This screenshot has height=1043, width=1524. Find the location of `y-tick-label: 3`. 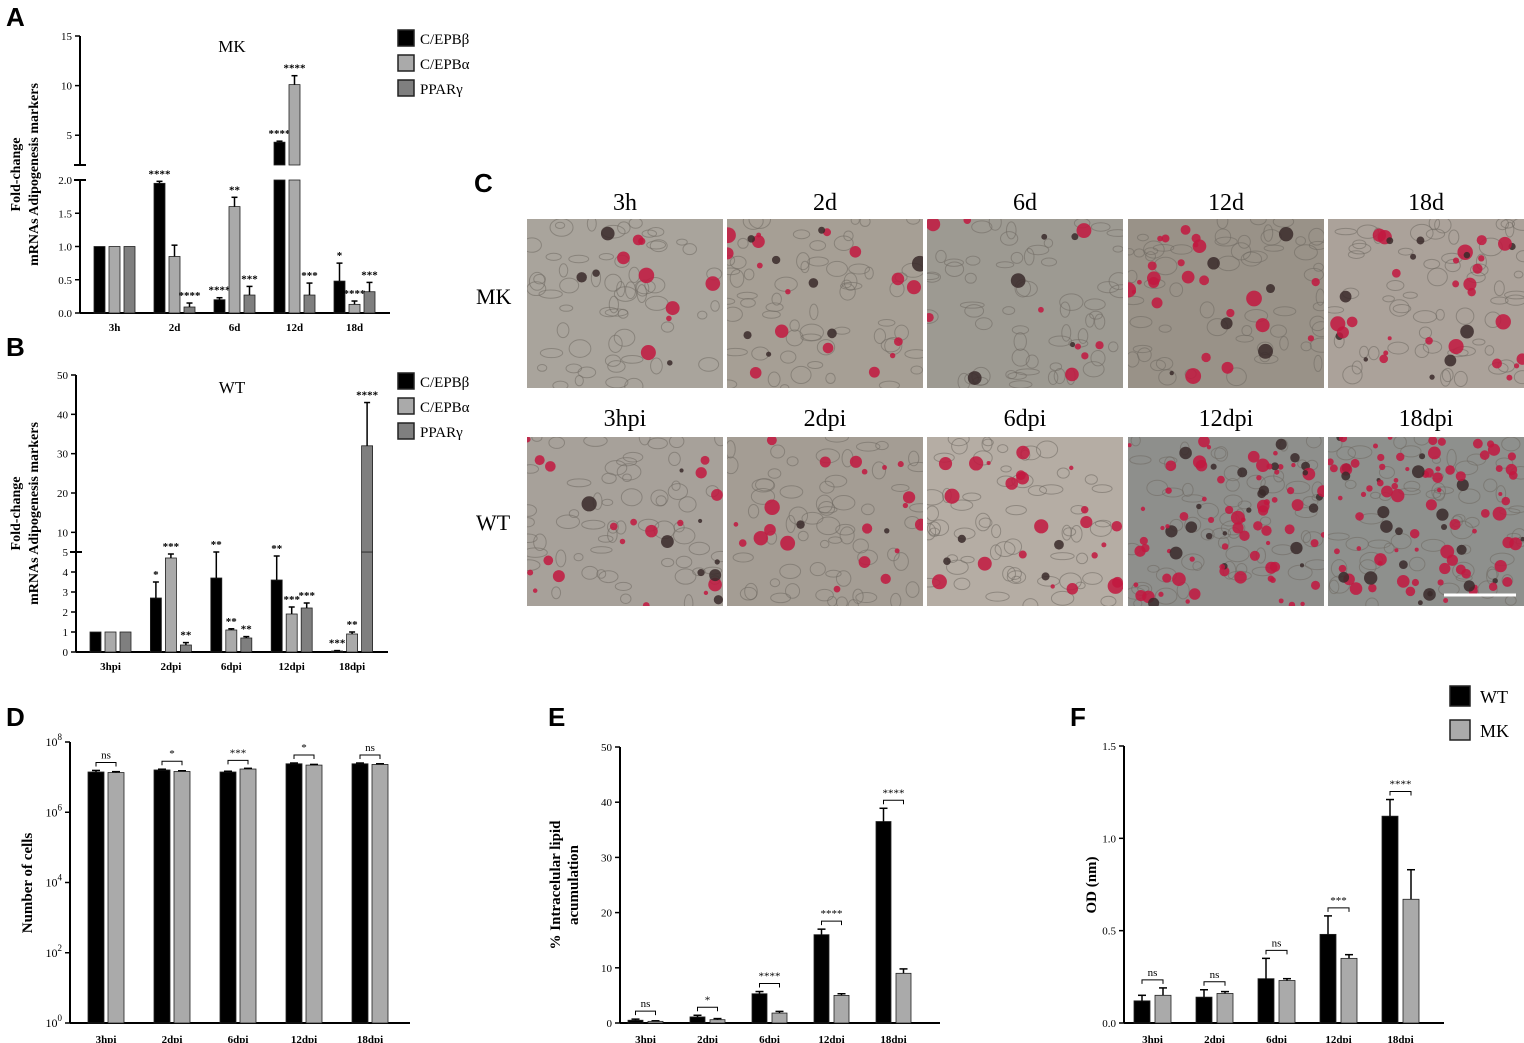

y-tick-label: 3 is located at coordinates (66, 593).